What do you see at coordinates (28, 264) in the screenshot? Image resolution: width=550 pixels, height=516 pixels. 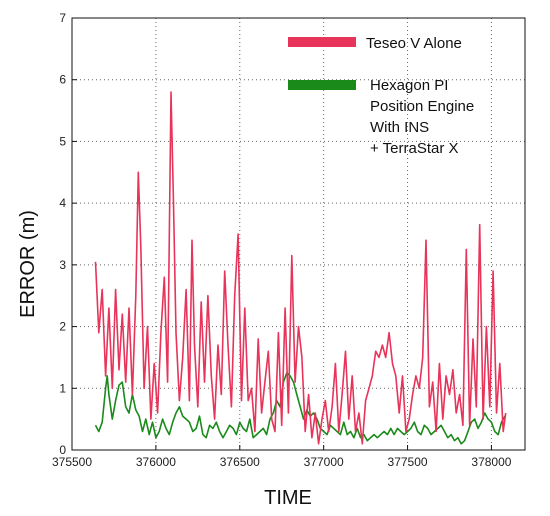 I see `y-axis-label: ERROR (m)` at bounding box center [28, 264].